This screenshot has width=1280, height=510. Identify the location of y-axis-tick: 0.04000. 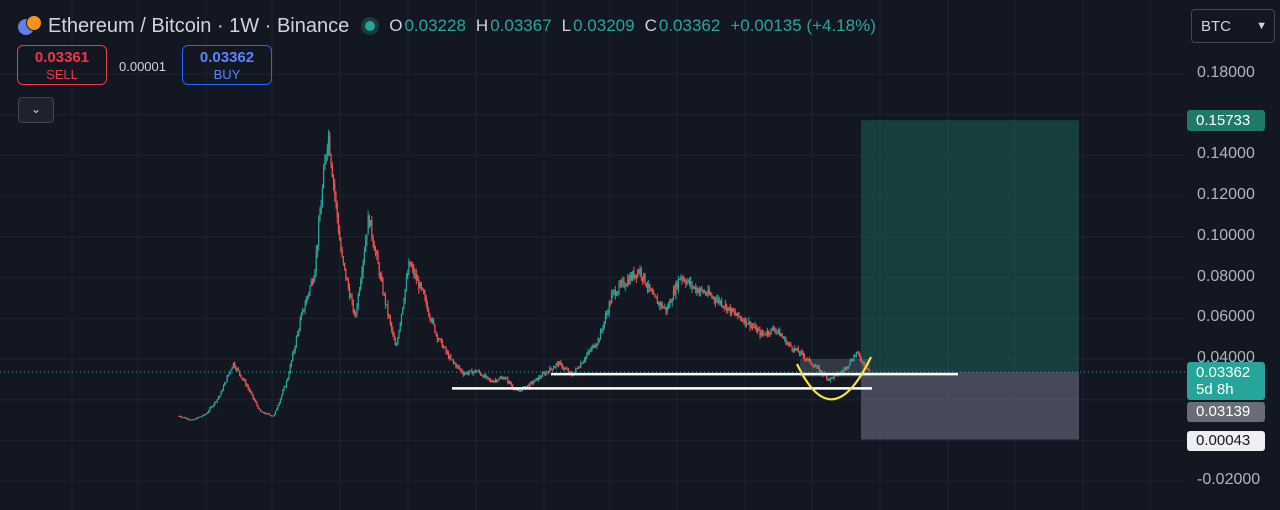
(1226, 357).